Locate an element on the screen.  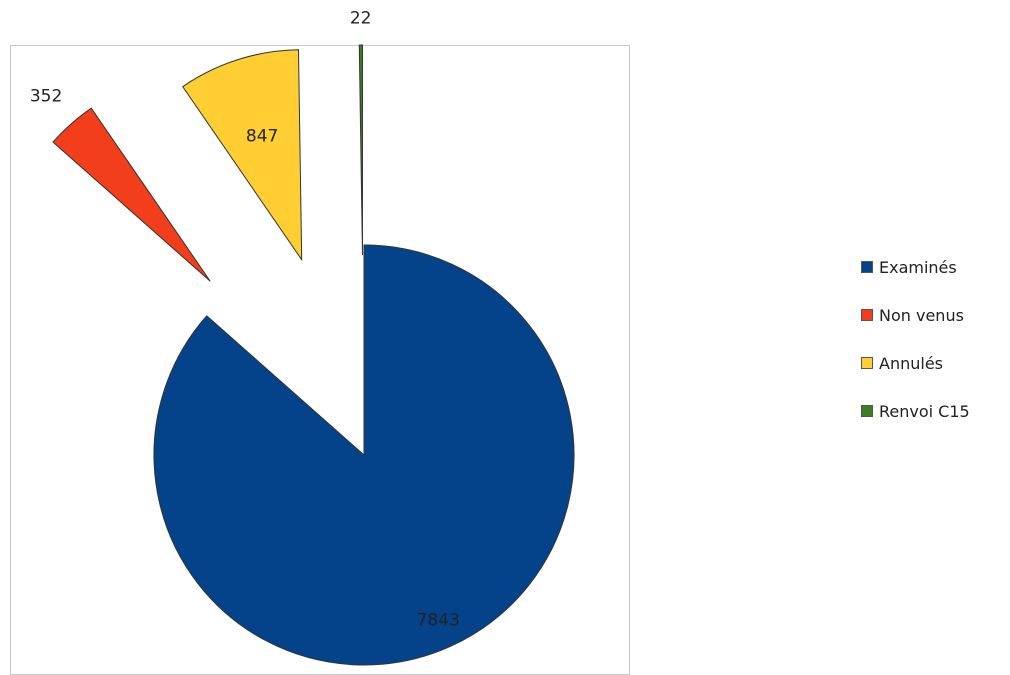
legend-item-examines: Examinés is located at coordinates (915, 267).